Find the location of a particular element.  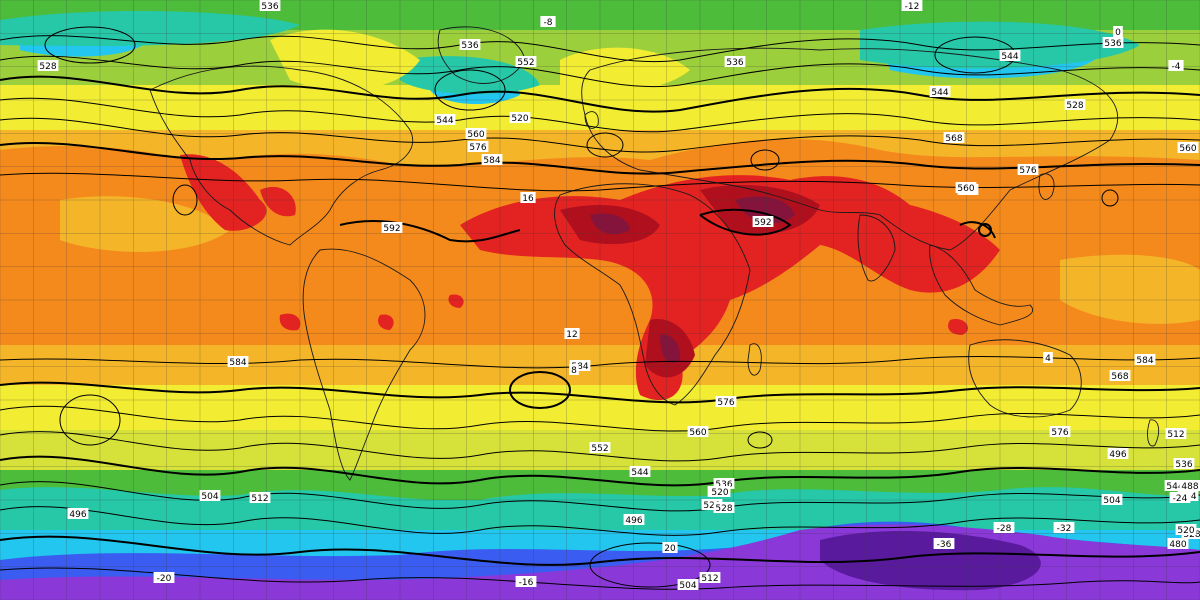

contour-n6 is located at coordinates (600, 158).